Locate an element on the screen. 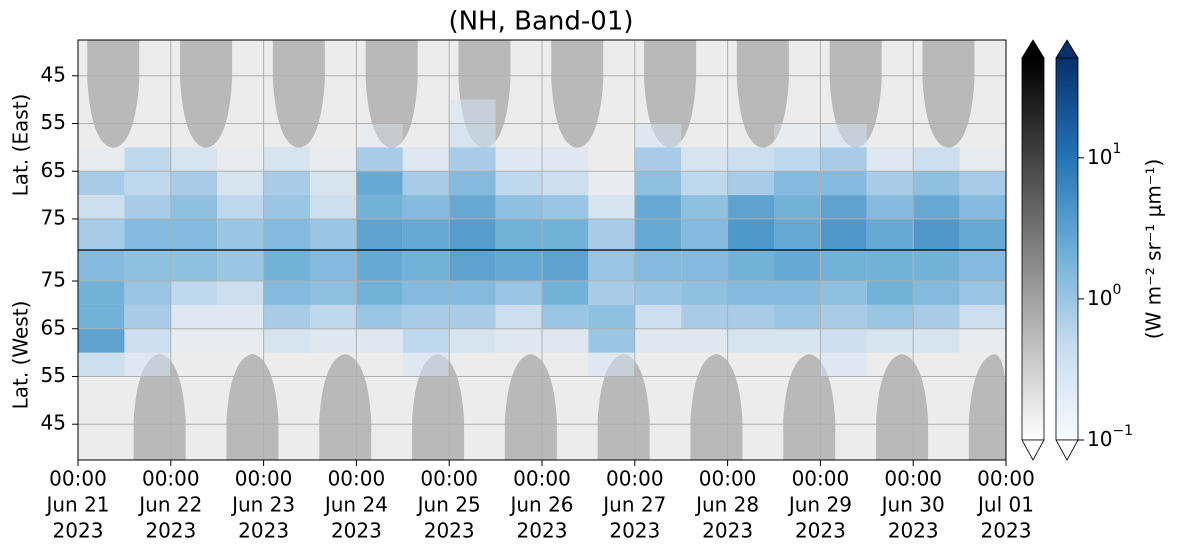 This screenshot has height=560, width=1181. x-tick-label: Jul 01 is located at coordinates (1005, 505).